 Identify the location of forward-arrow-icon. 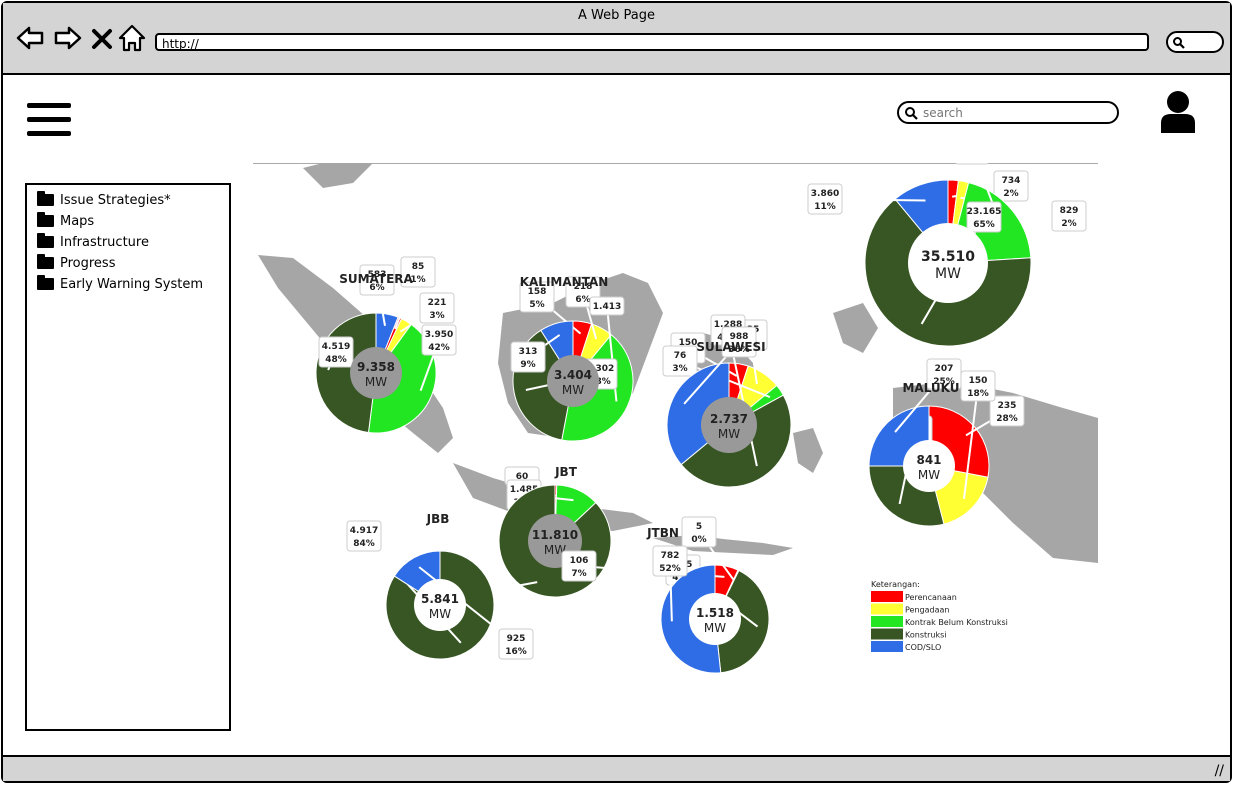
(68, 38).